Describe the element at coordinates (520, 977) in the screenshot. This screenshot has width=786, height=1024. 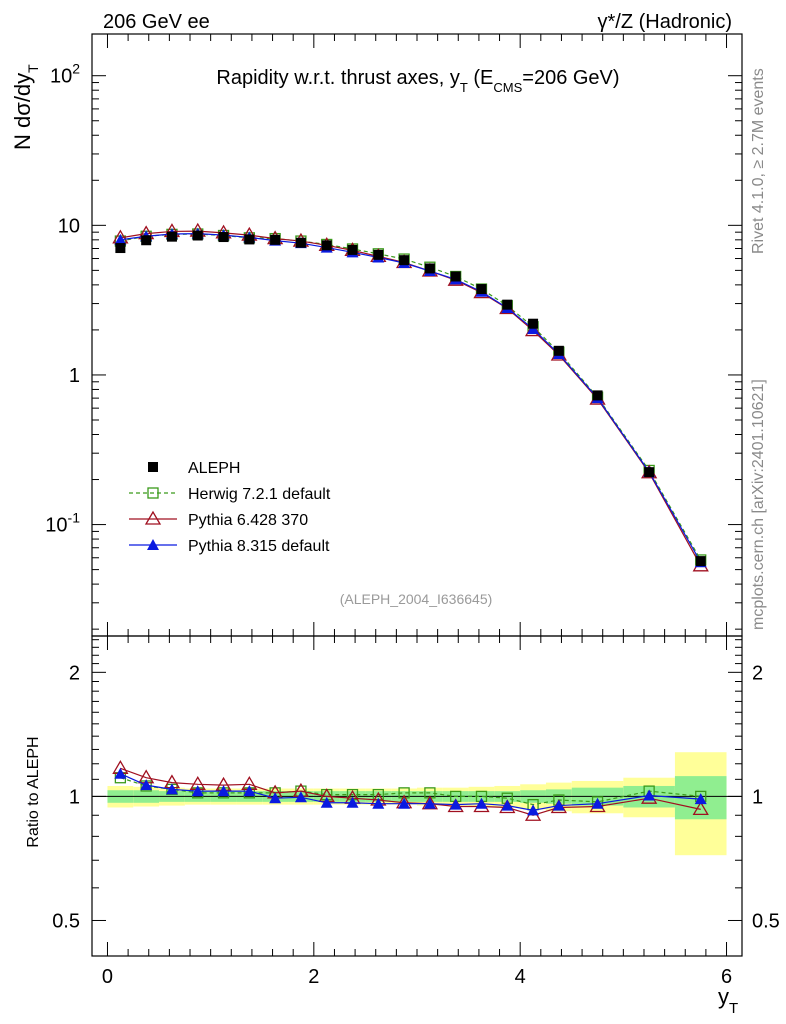
I see `x-tick-label: 4` at that location.